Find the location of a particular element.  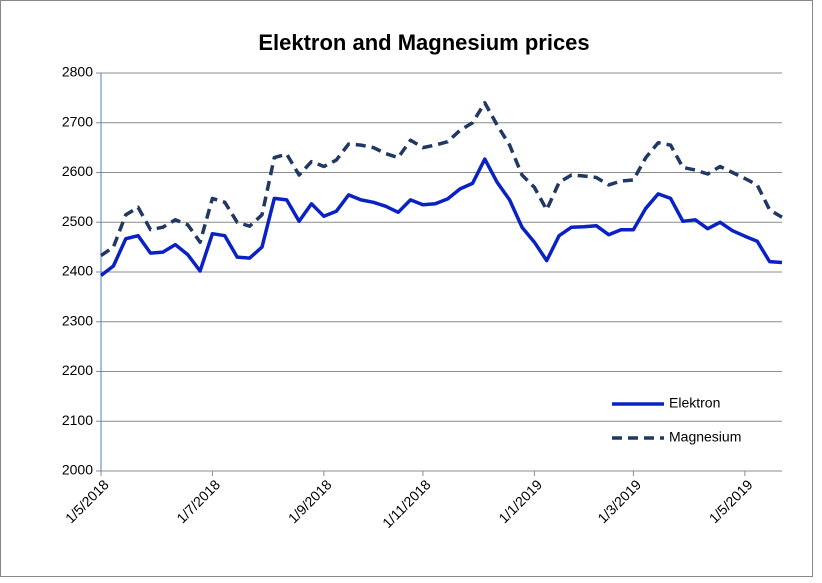

y-tick-label: 2100 is located at coordinates (77, 420).